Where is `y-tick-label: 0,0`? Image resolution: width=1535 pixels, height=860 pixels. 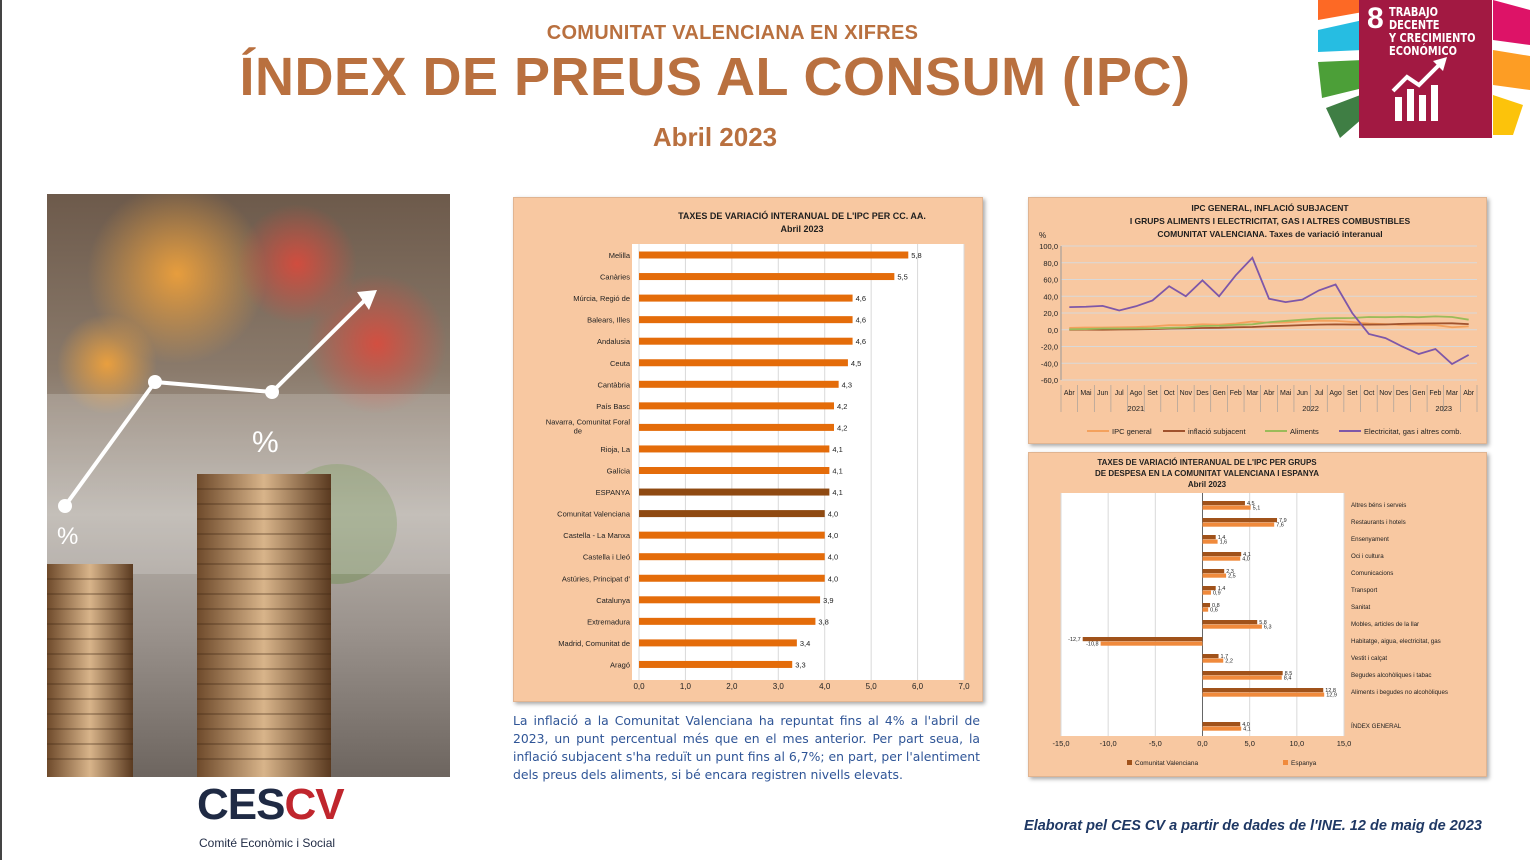
y-tick-label: 0,0 is located at coordinates (1053, 330).